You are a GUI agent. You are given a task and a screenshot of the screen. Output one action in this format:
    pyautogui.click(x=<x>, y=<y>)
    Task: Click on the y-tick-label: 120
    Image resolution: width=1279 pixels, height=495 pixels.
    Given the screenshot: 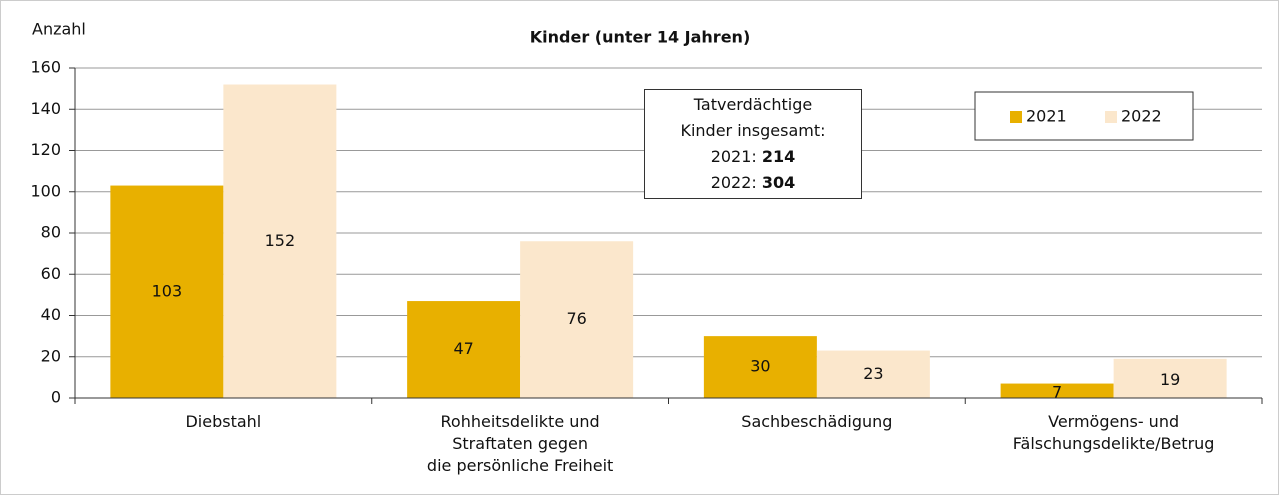 What is the action you would take?
    pyautogui.click(x=45, y=149)
    